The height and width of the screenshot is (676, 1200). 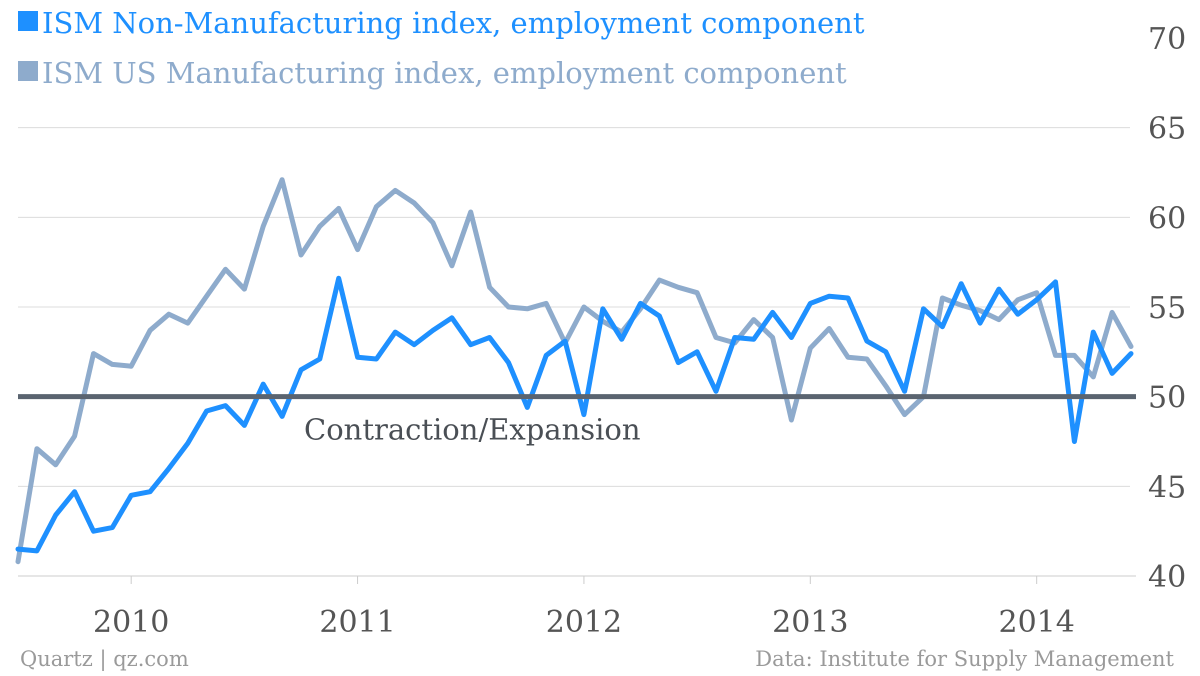 What do you see at coordinates (104, 659) in the screenshot?
I see `footer-publisher: Quartz | qz.com` at bounding box center [104, 659].